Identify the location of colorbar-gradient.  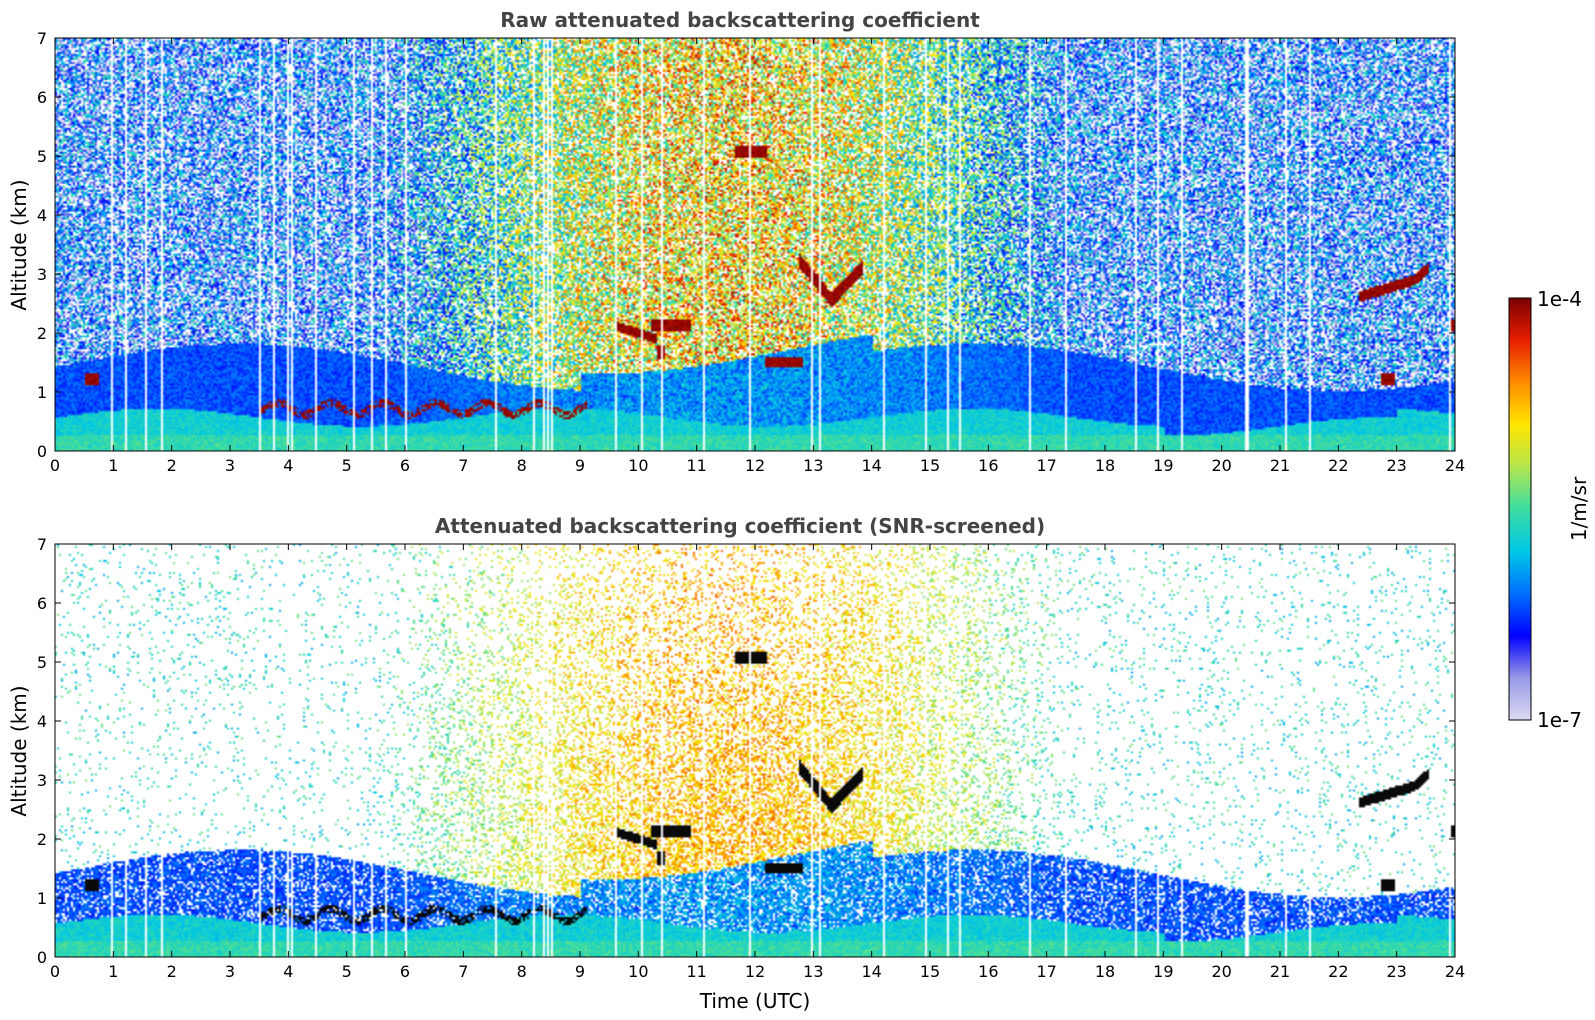
(1520, 509).